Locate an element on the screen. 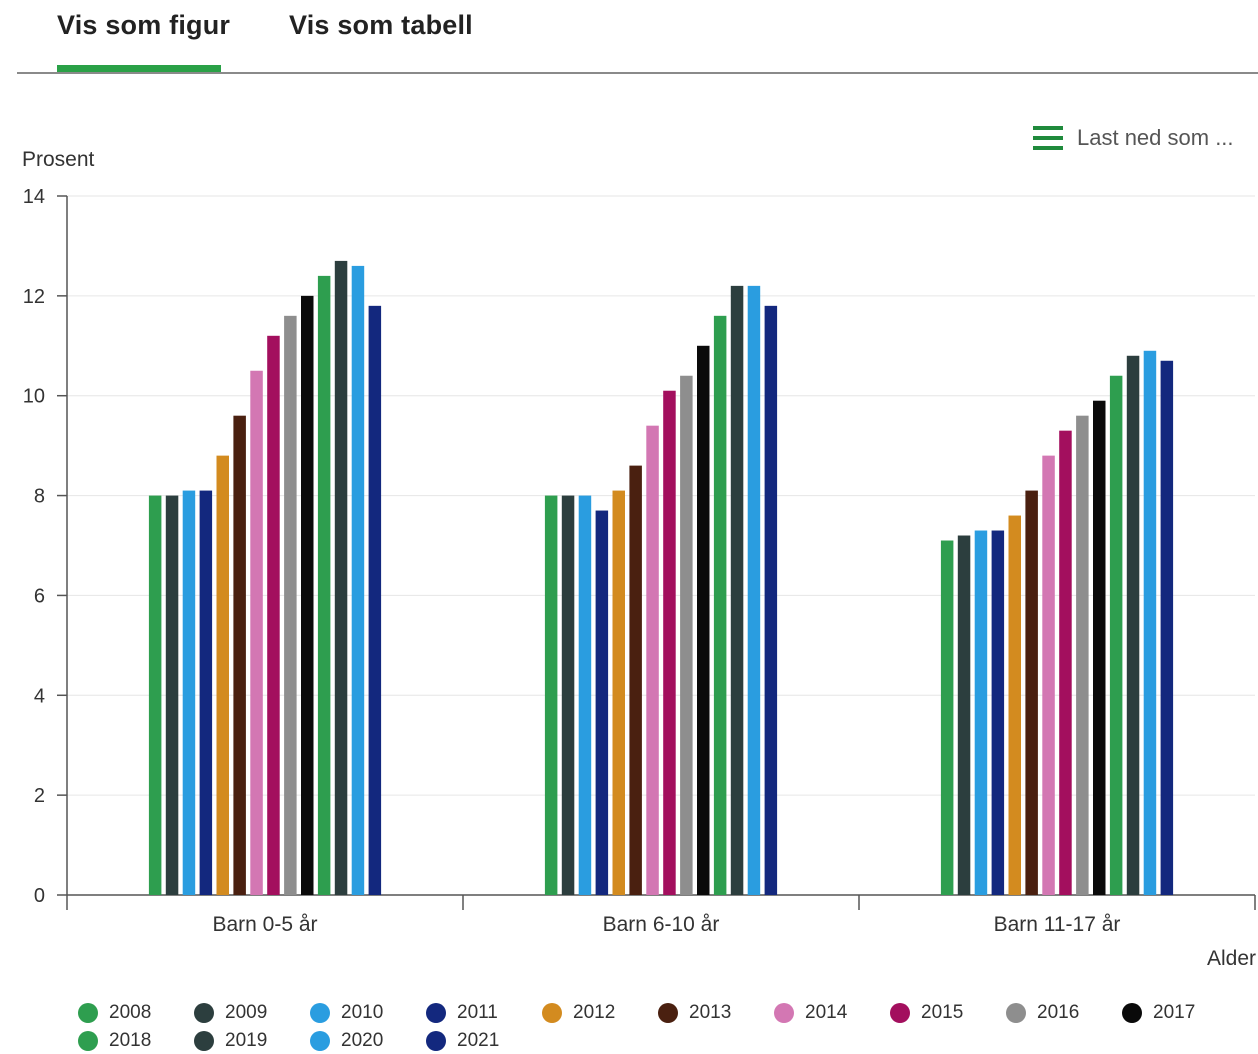 The height and width of the screenshot is (1054, 1258). legend-label: 2017 is located at coordinates (1174, 1012).